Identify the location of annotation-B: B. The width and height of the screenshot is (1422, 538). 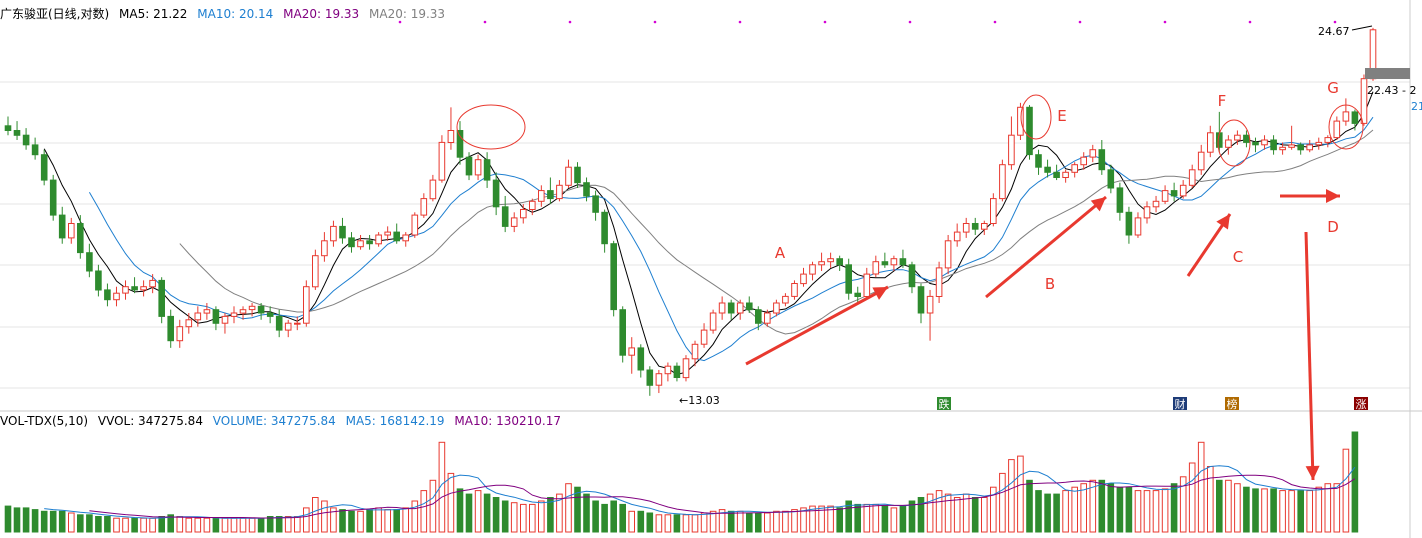
(1050, 284).